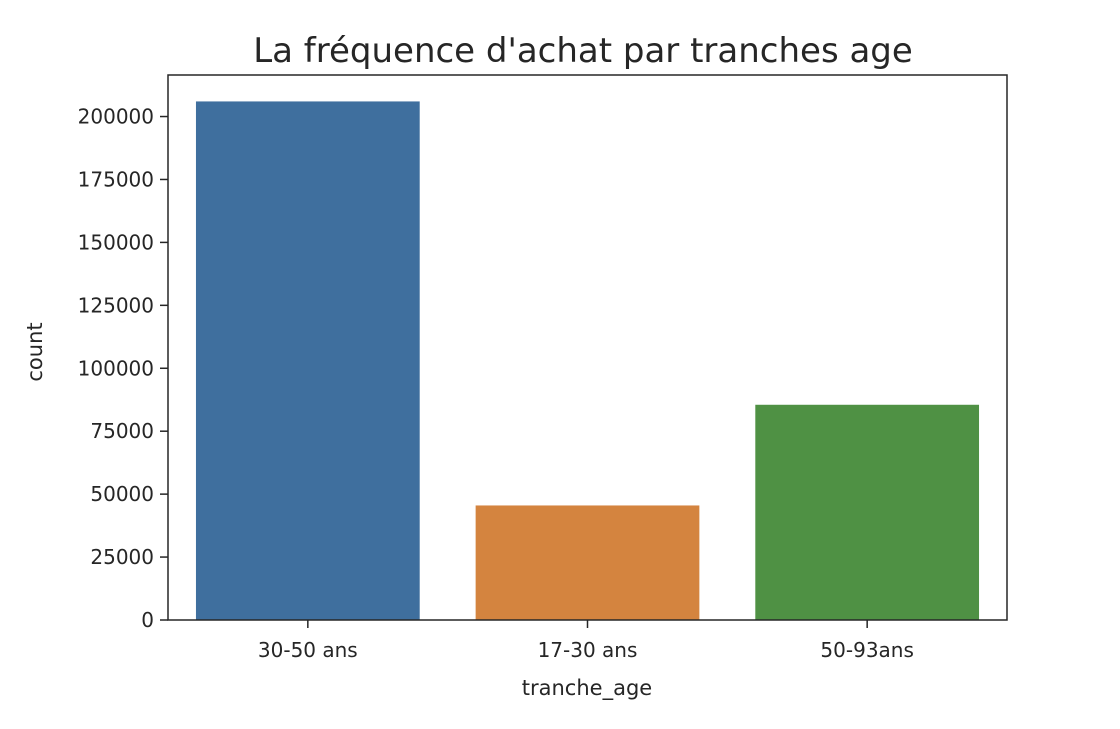 The image size is (1120, 729). I want to click on x-tick-label: 30-50 ans, so click(308, 650).